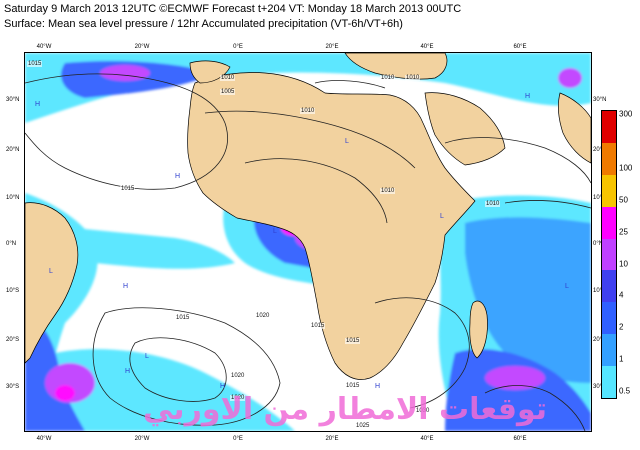 The width and height of the screenshot is (640, 450). Describe the element at coordinates (598, 244) in the screenshot. I see `lat-tick-right: 0°N` at that location.